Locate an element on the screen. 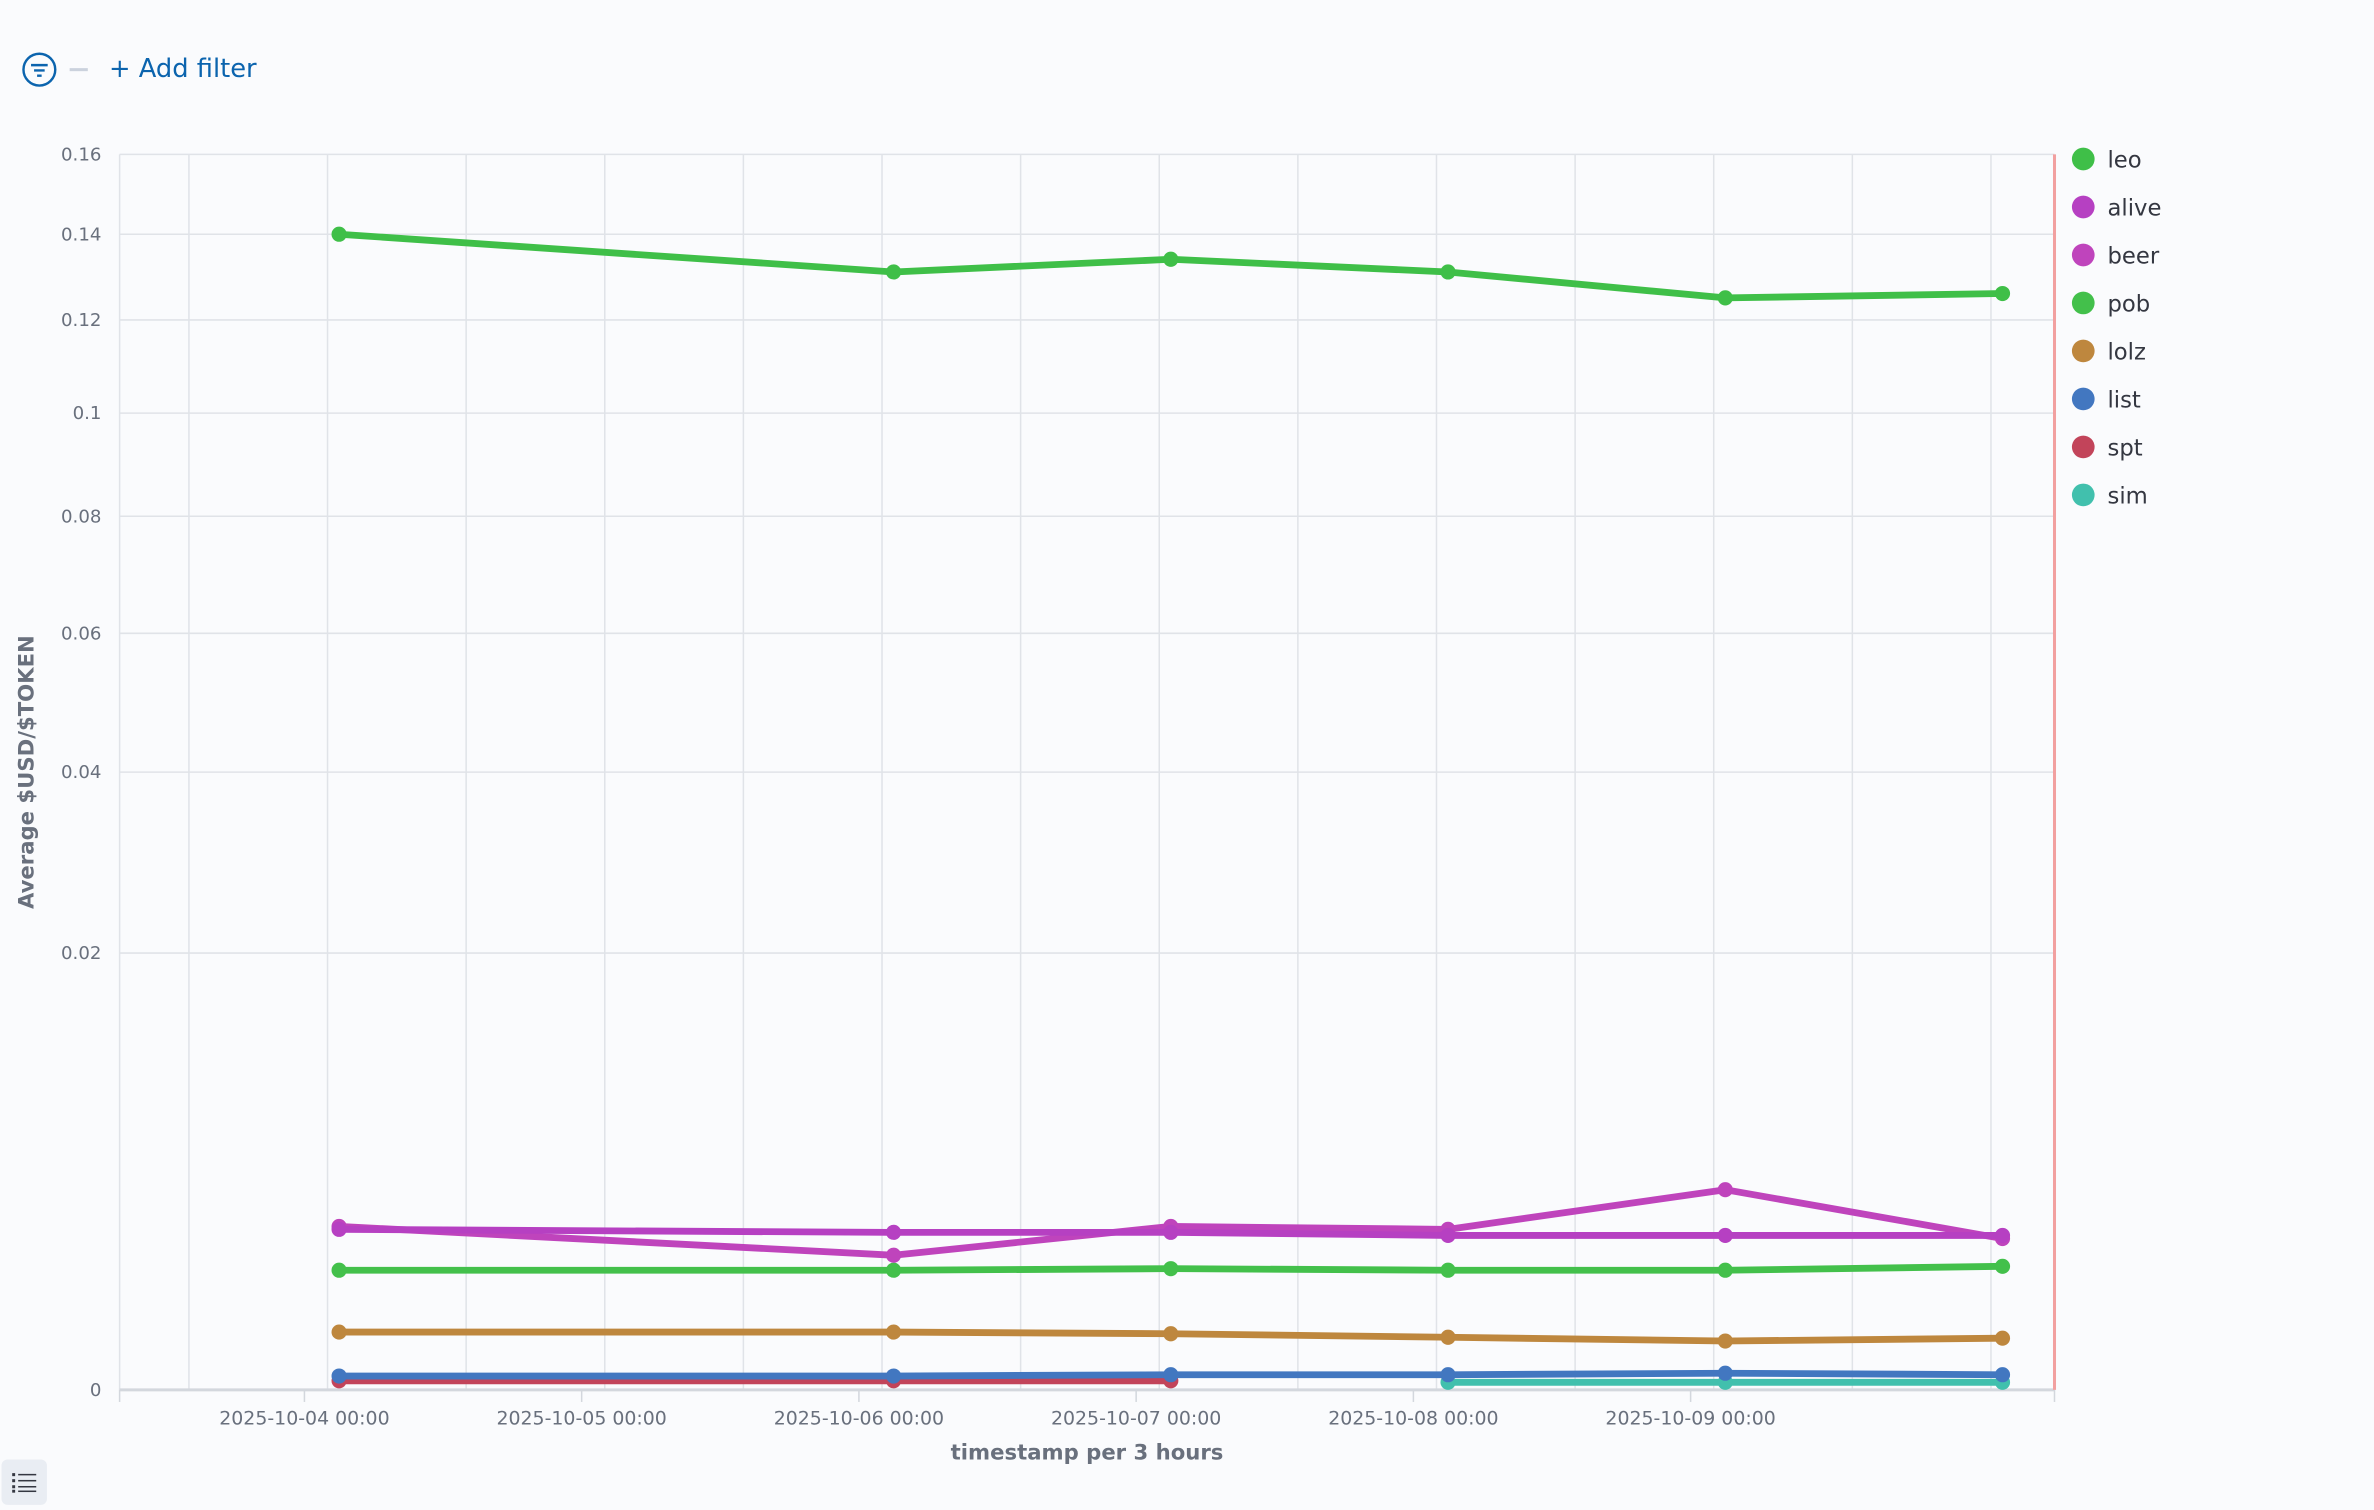 The image size is (2374, 1510). legend-label: lolz is located at coordinates (2126, 352).